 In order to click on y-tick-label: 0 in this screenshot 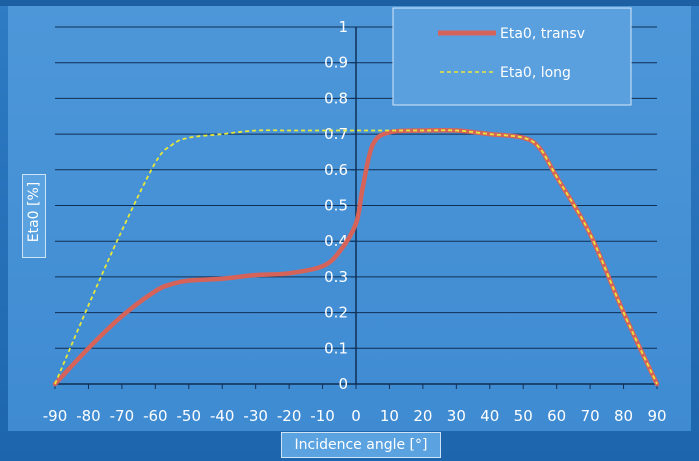, I will do `click(343, 384)`.